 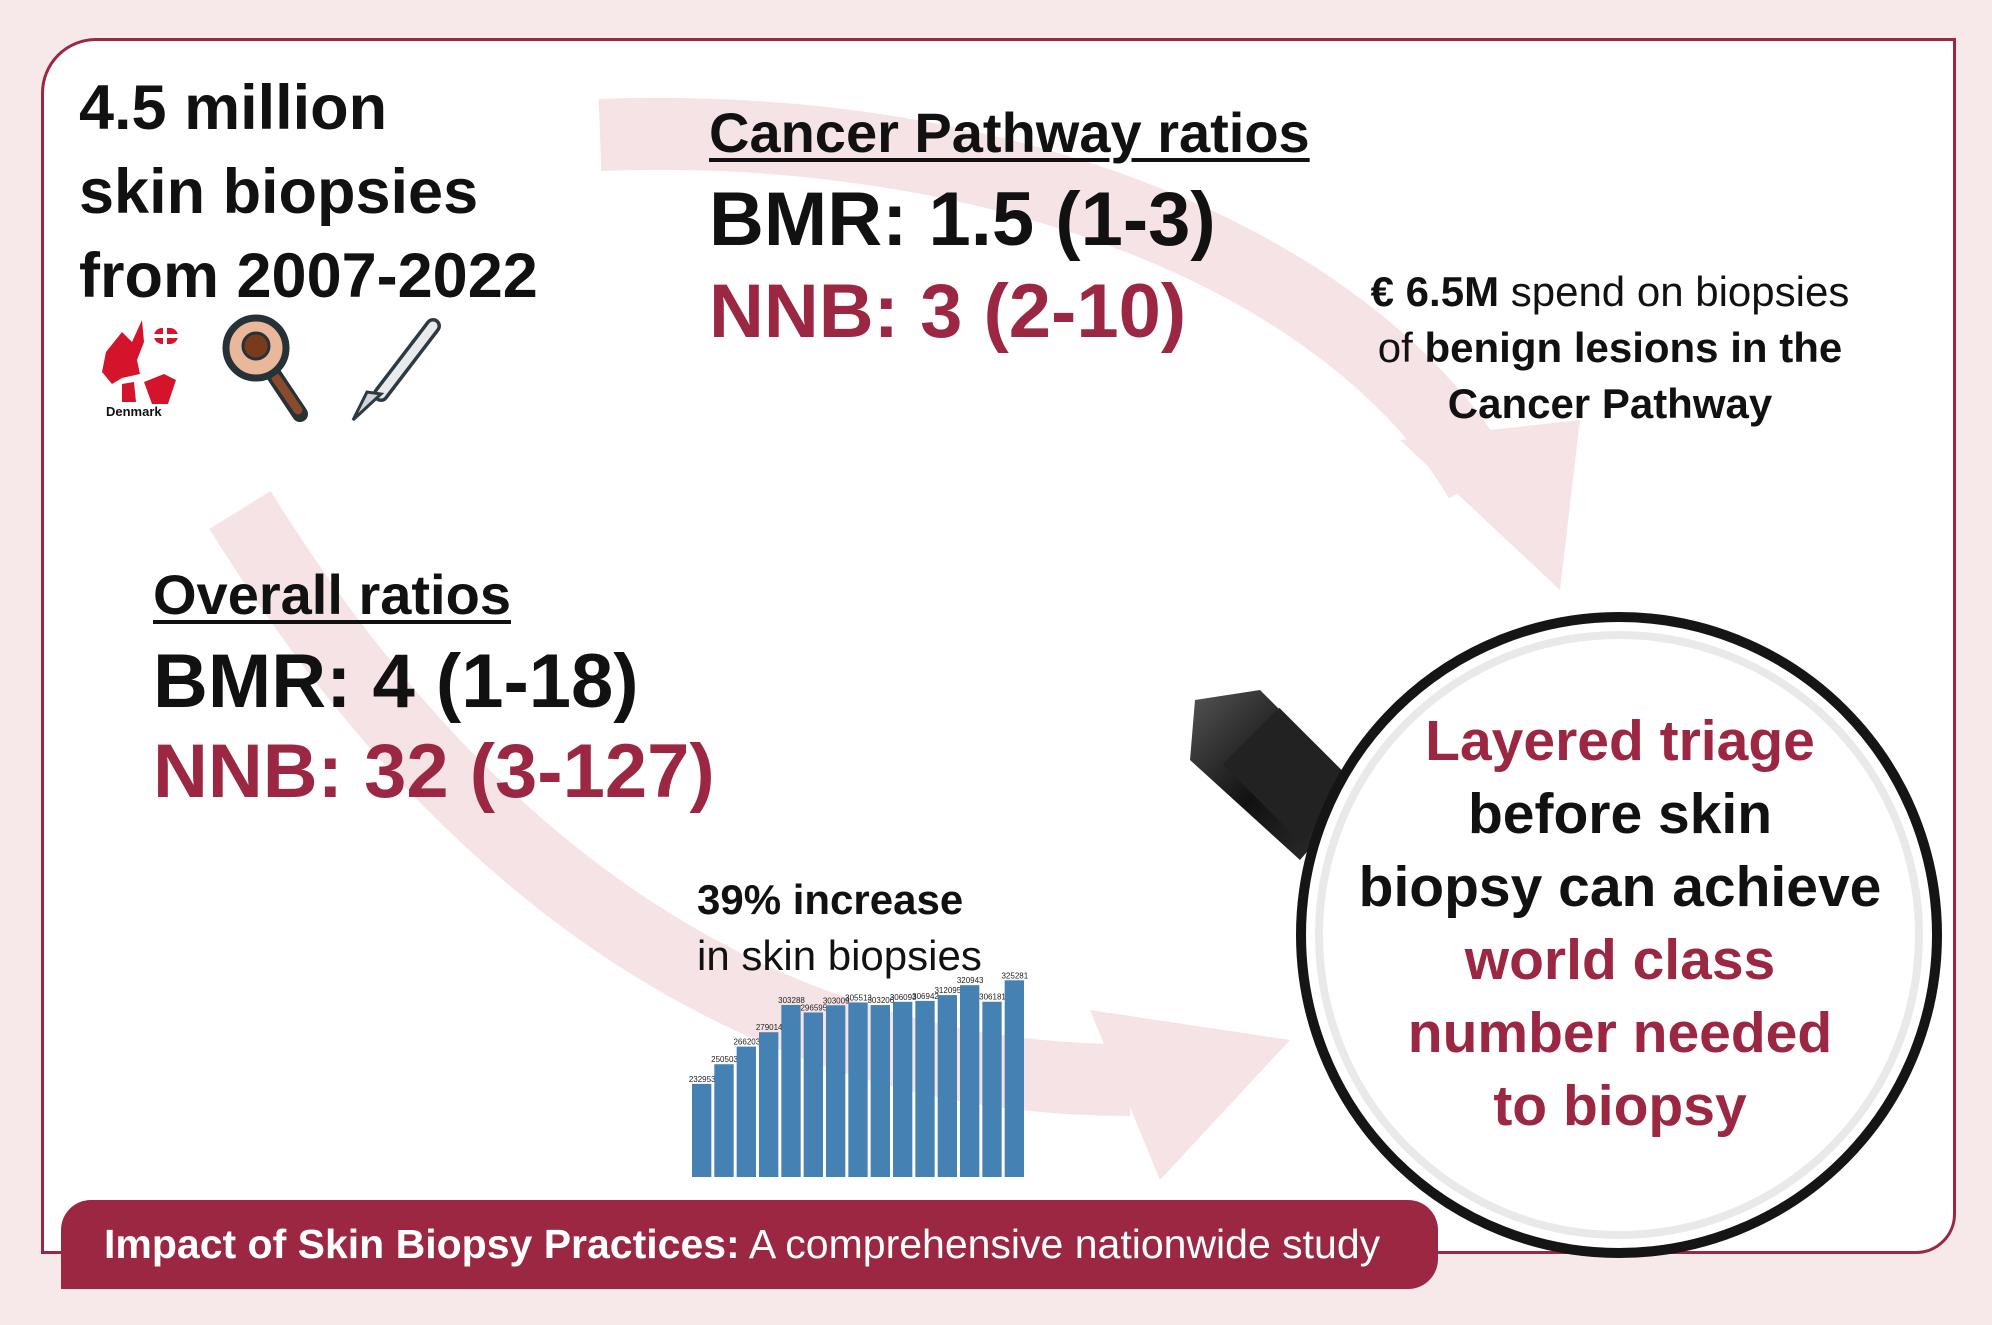 What do you see at coordinates (1620, 1033) in the screenshot?
I see `conclusion-line: number needed` at bounding box center [1620, 1033].